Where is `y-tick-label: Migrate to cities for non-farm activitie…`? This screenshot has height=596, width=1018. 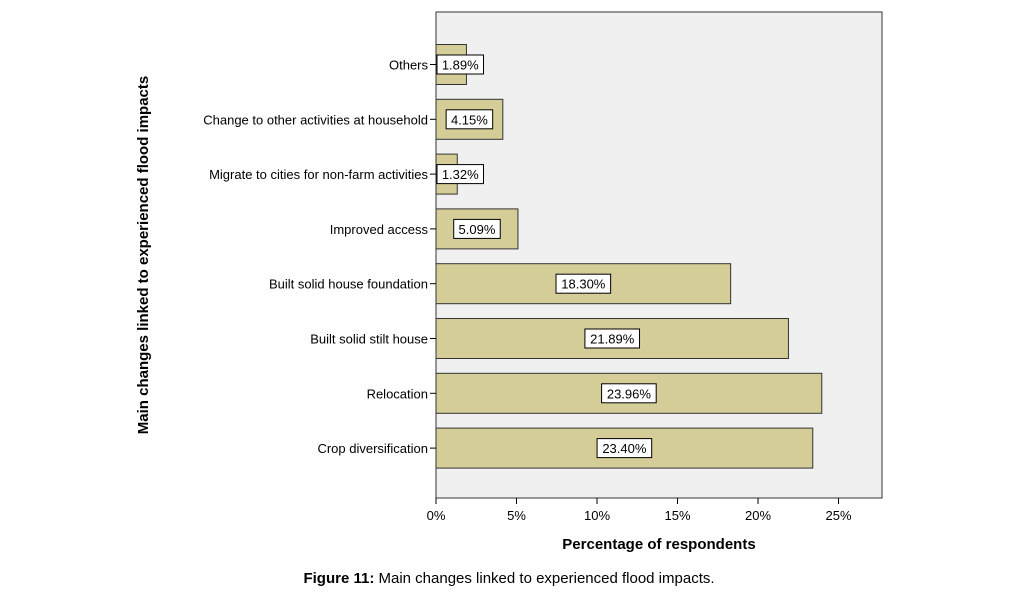
y-tick-label: Migrate to cities for non-farm activitie… is located at coordinates (318, 174).